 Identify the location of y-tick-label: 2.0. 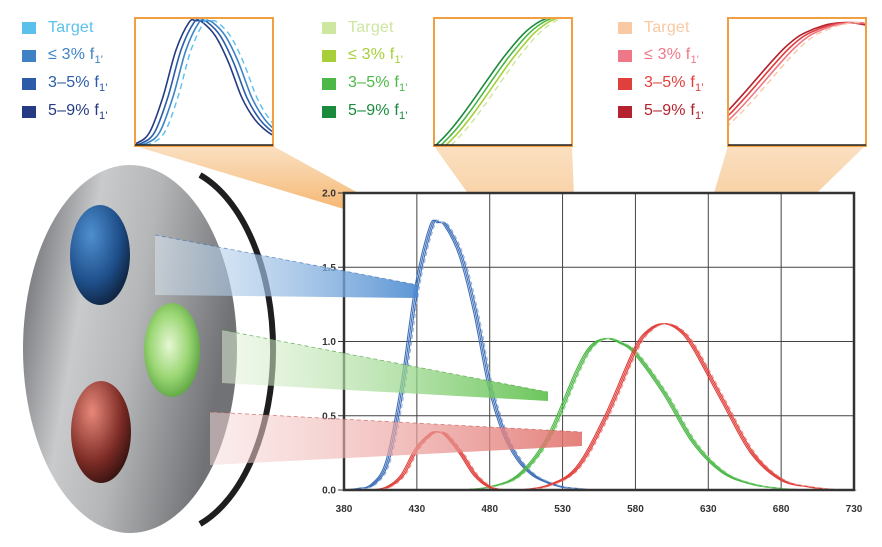
(329, 194).